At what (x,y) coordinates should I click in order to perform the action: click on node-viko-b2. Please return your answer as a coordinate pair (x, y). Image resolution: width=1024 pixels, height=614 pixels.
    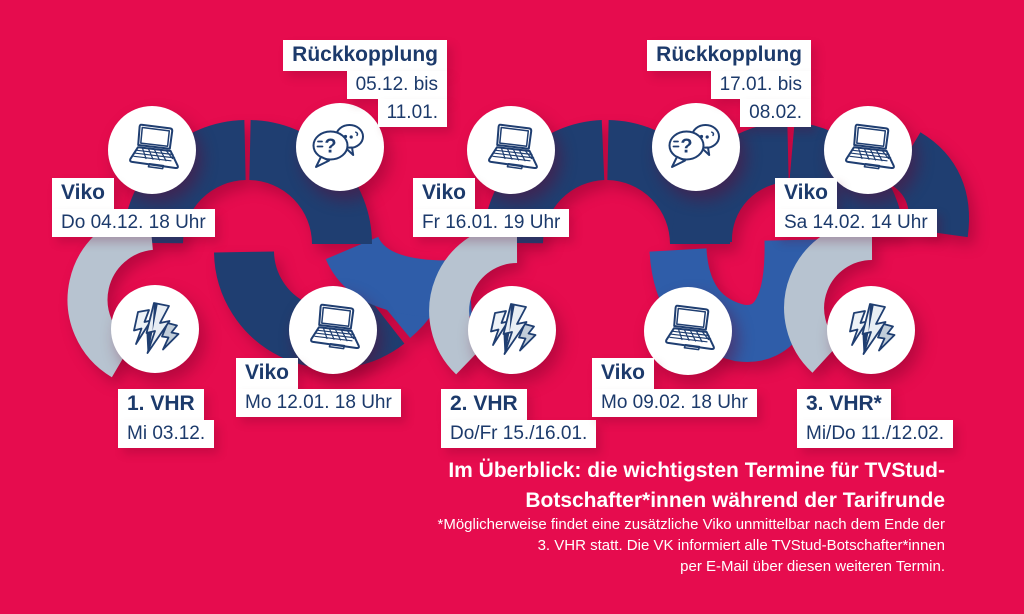
    Looking at the image, I should click on (333, 330).